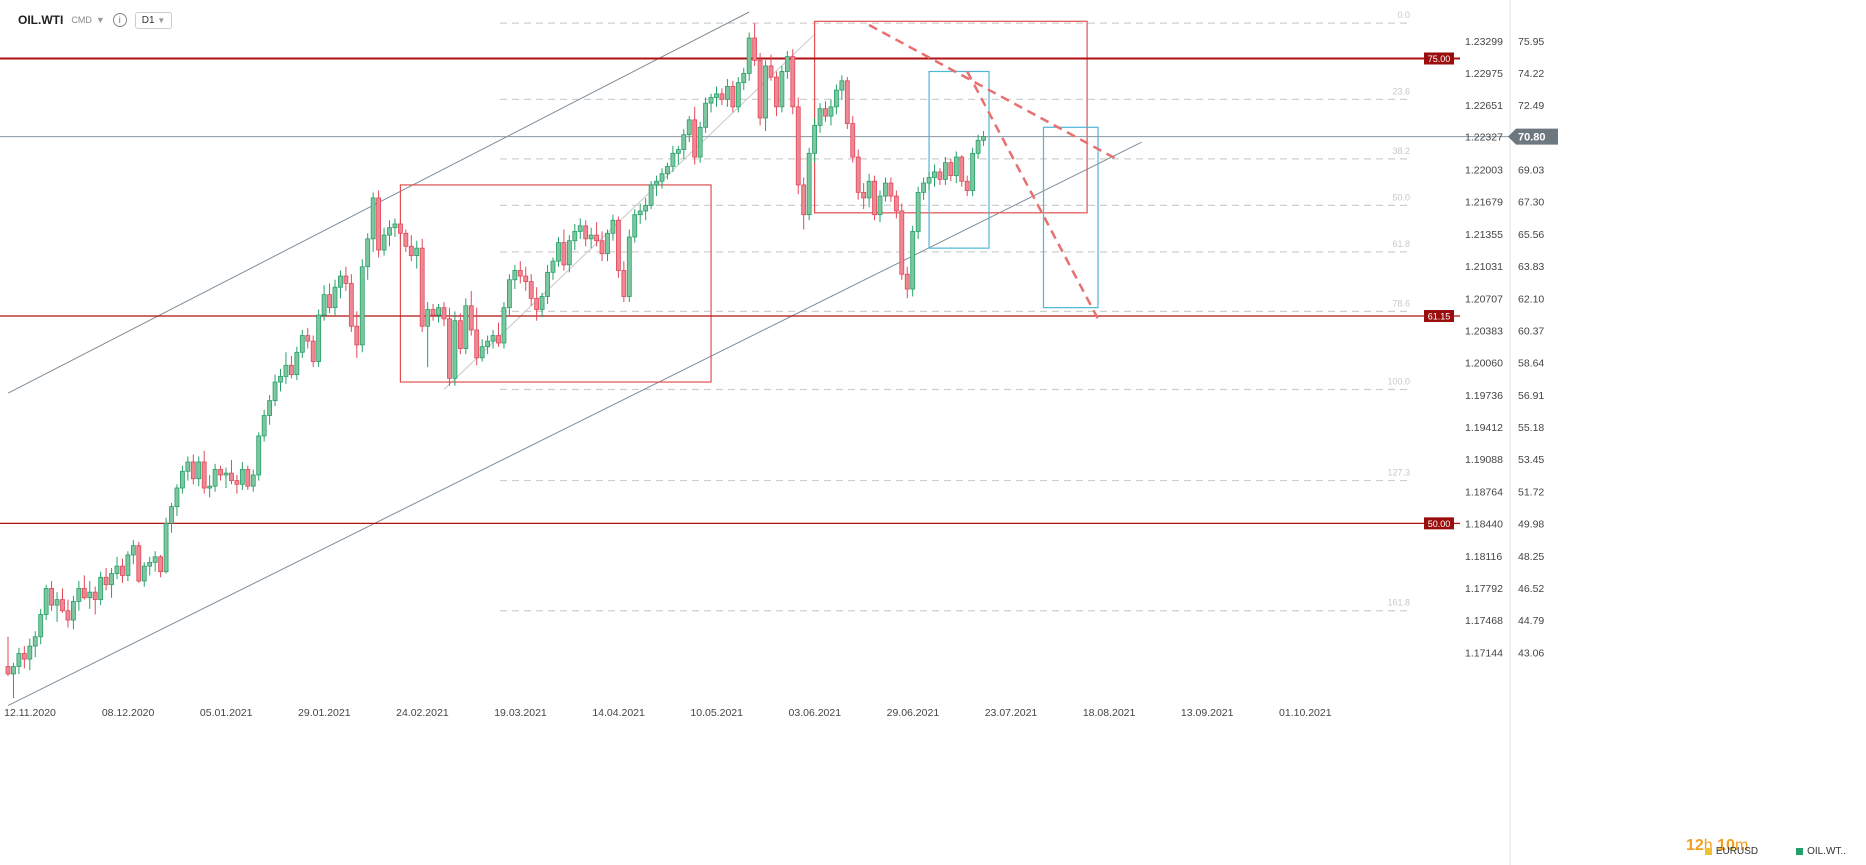 This screenshot has height=865, width=1866. Describe the element at coordinates (1531, 42) in the screenshot. I see `price-tick: 75.95` at that location.